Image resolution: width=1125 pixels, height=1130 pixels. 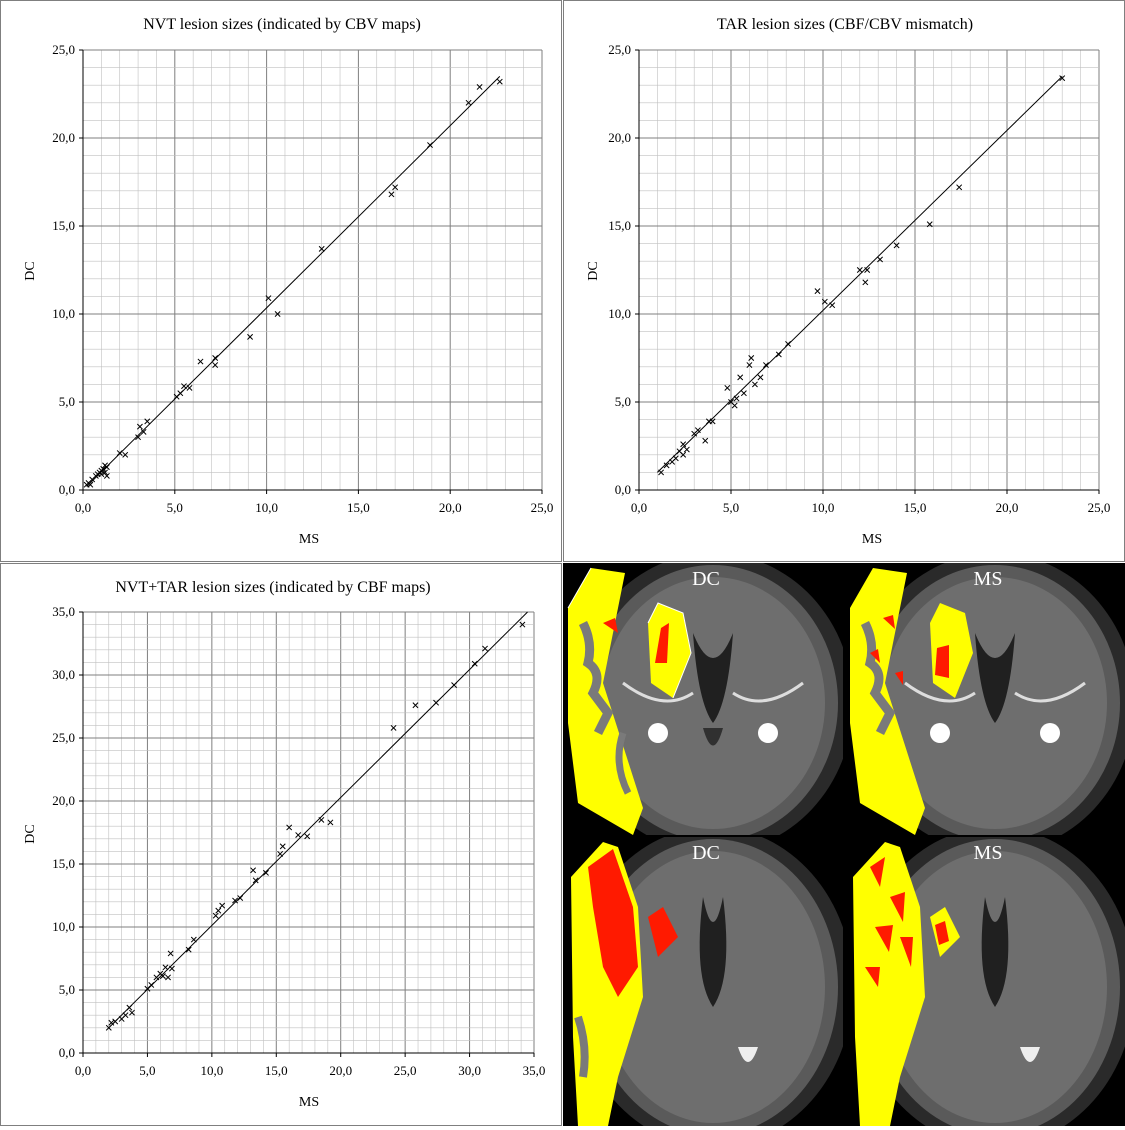 I want to click on ct-scan-image: MS, so click(x=989, y=981).